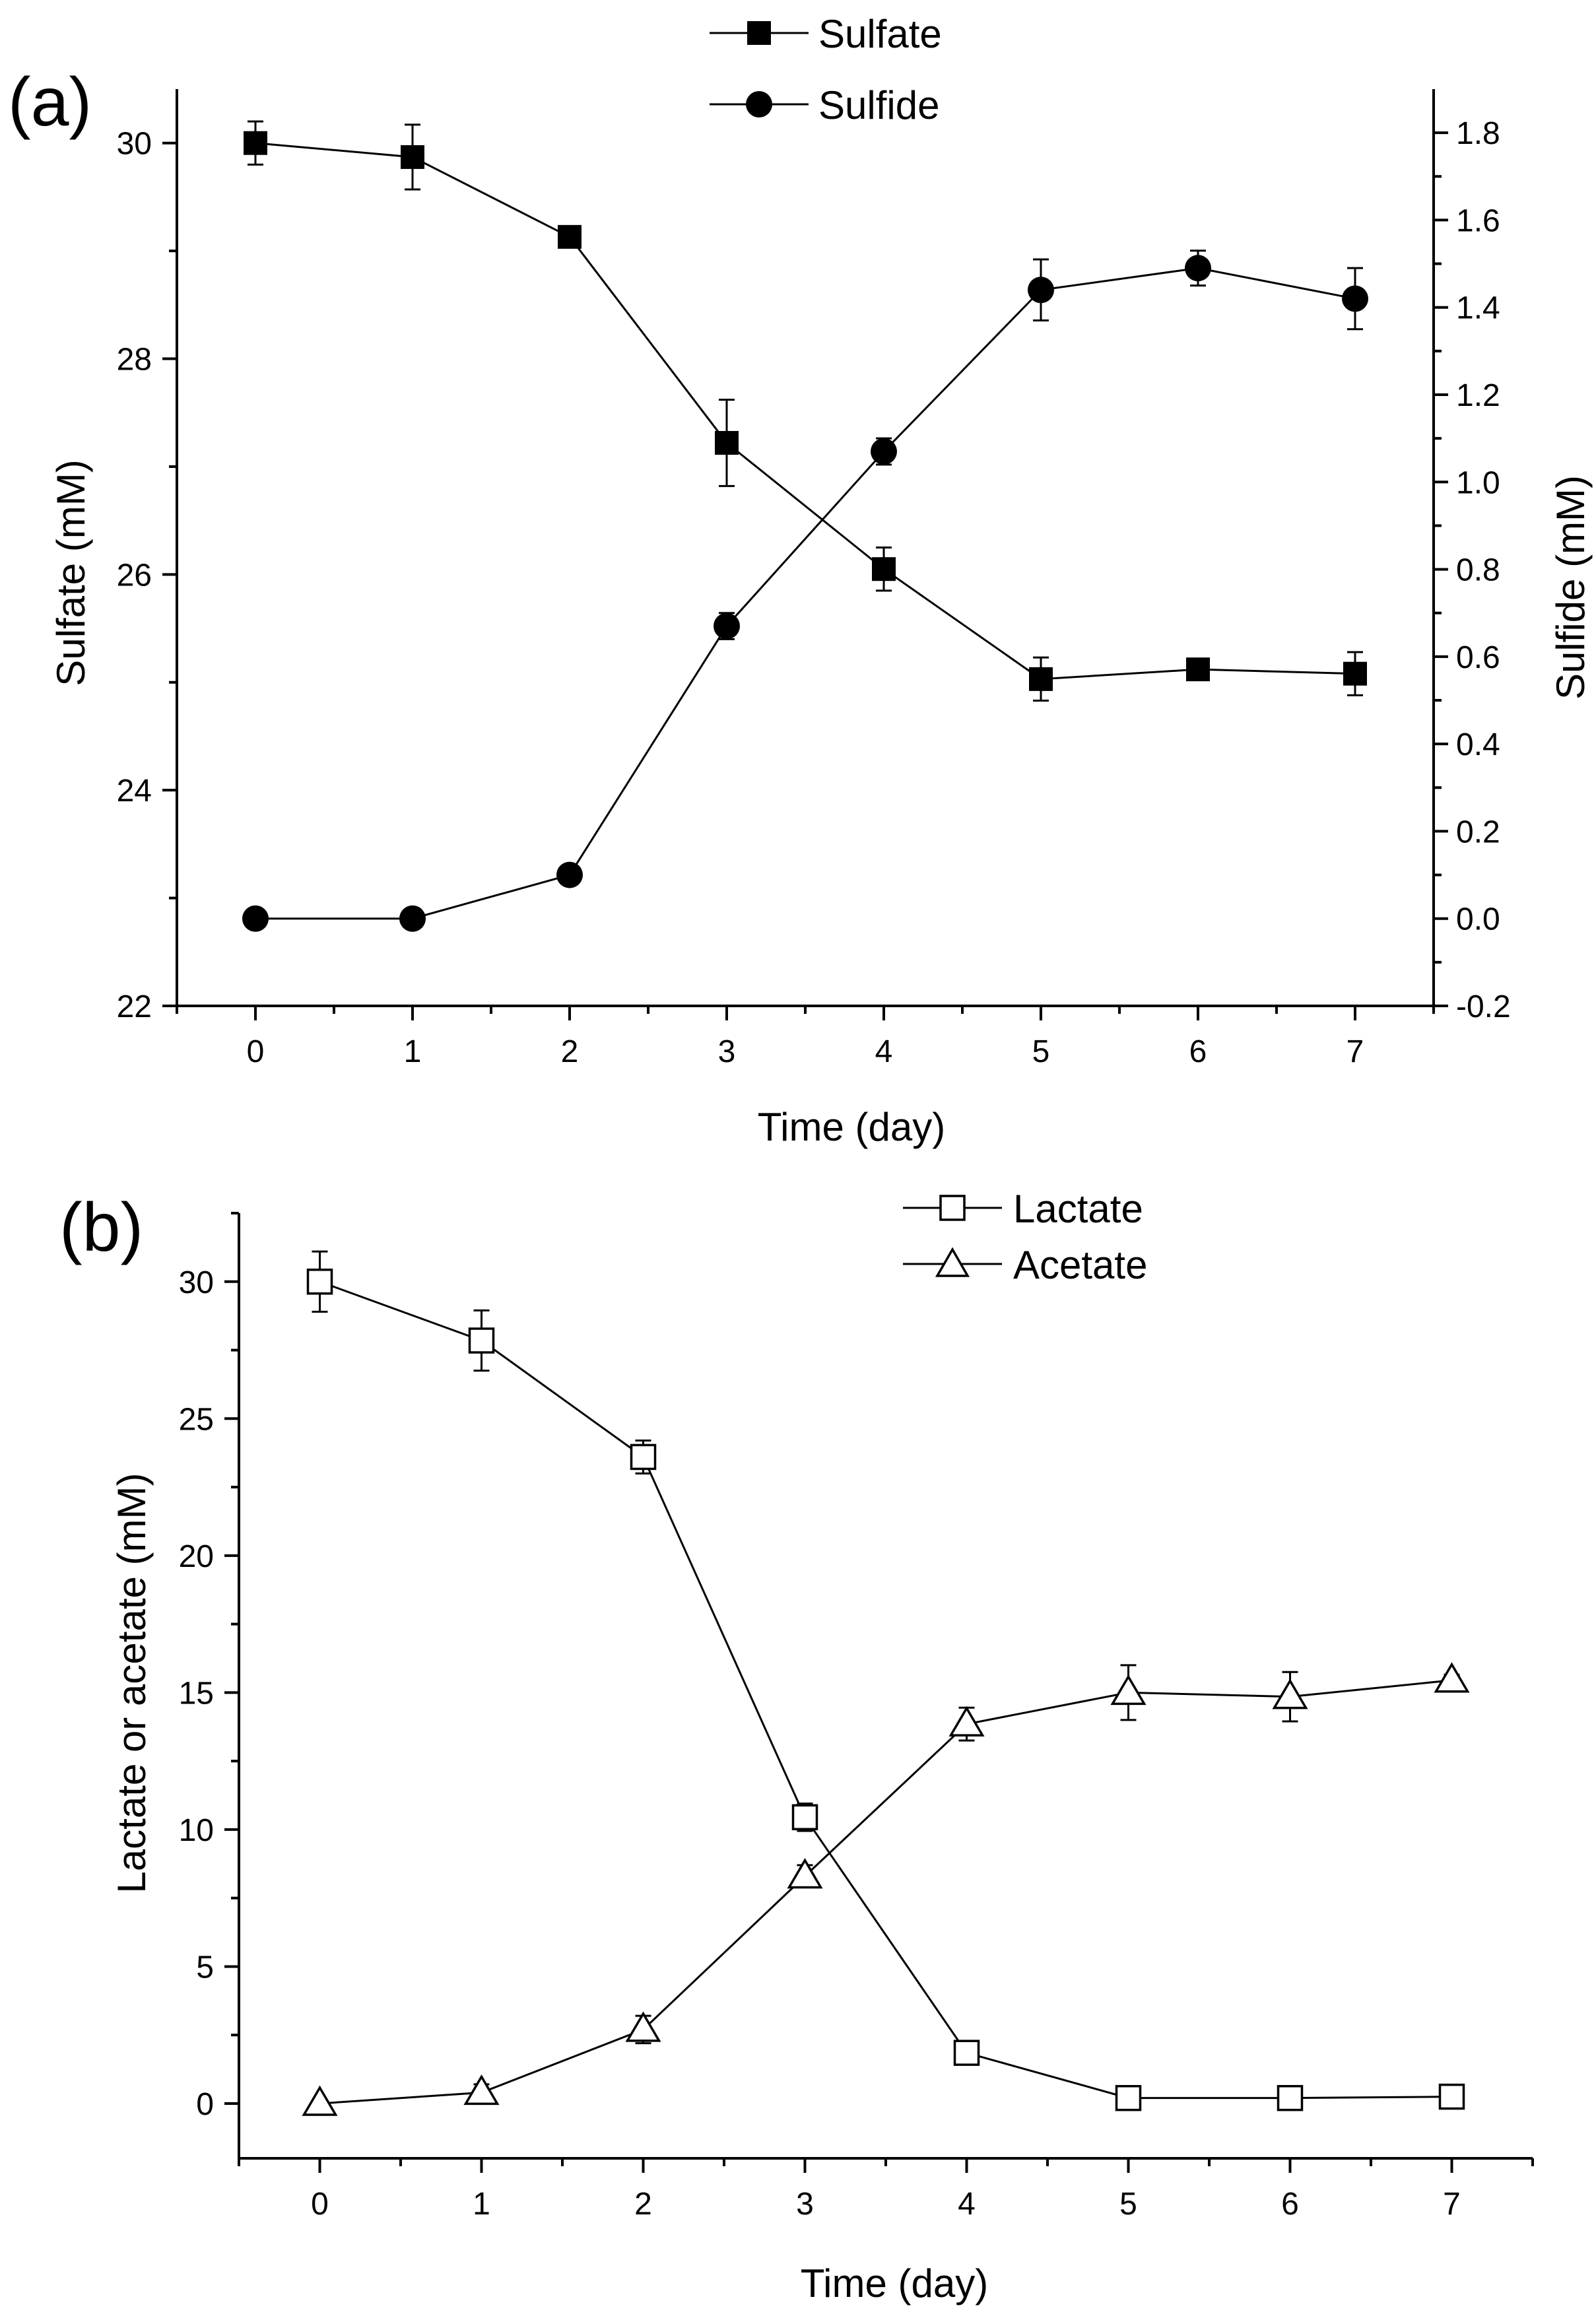  Describe the element at coordinates (197, 1282) in the screenshot. I see `panel-b-y-tick-label: 30` at that location.